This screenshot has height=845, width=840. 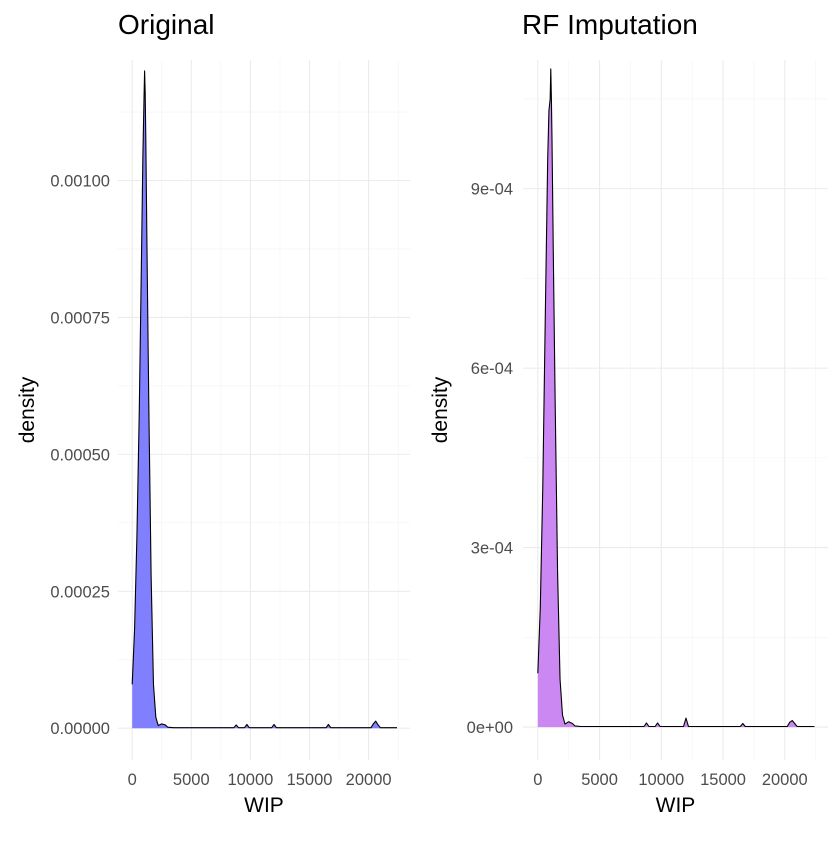 I want to click on y-tick-label: 3e-04, so click(x=492, y=549).